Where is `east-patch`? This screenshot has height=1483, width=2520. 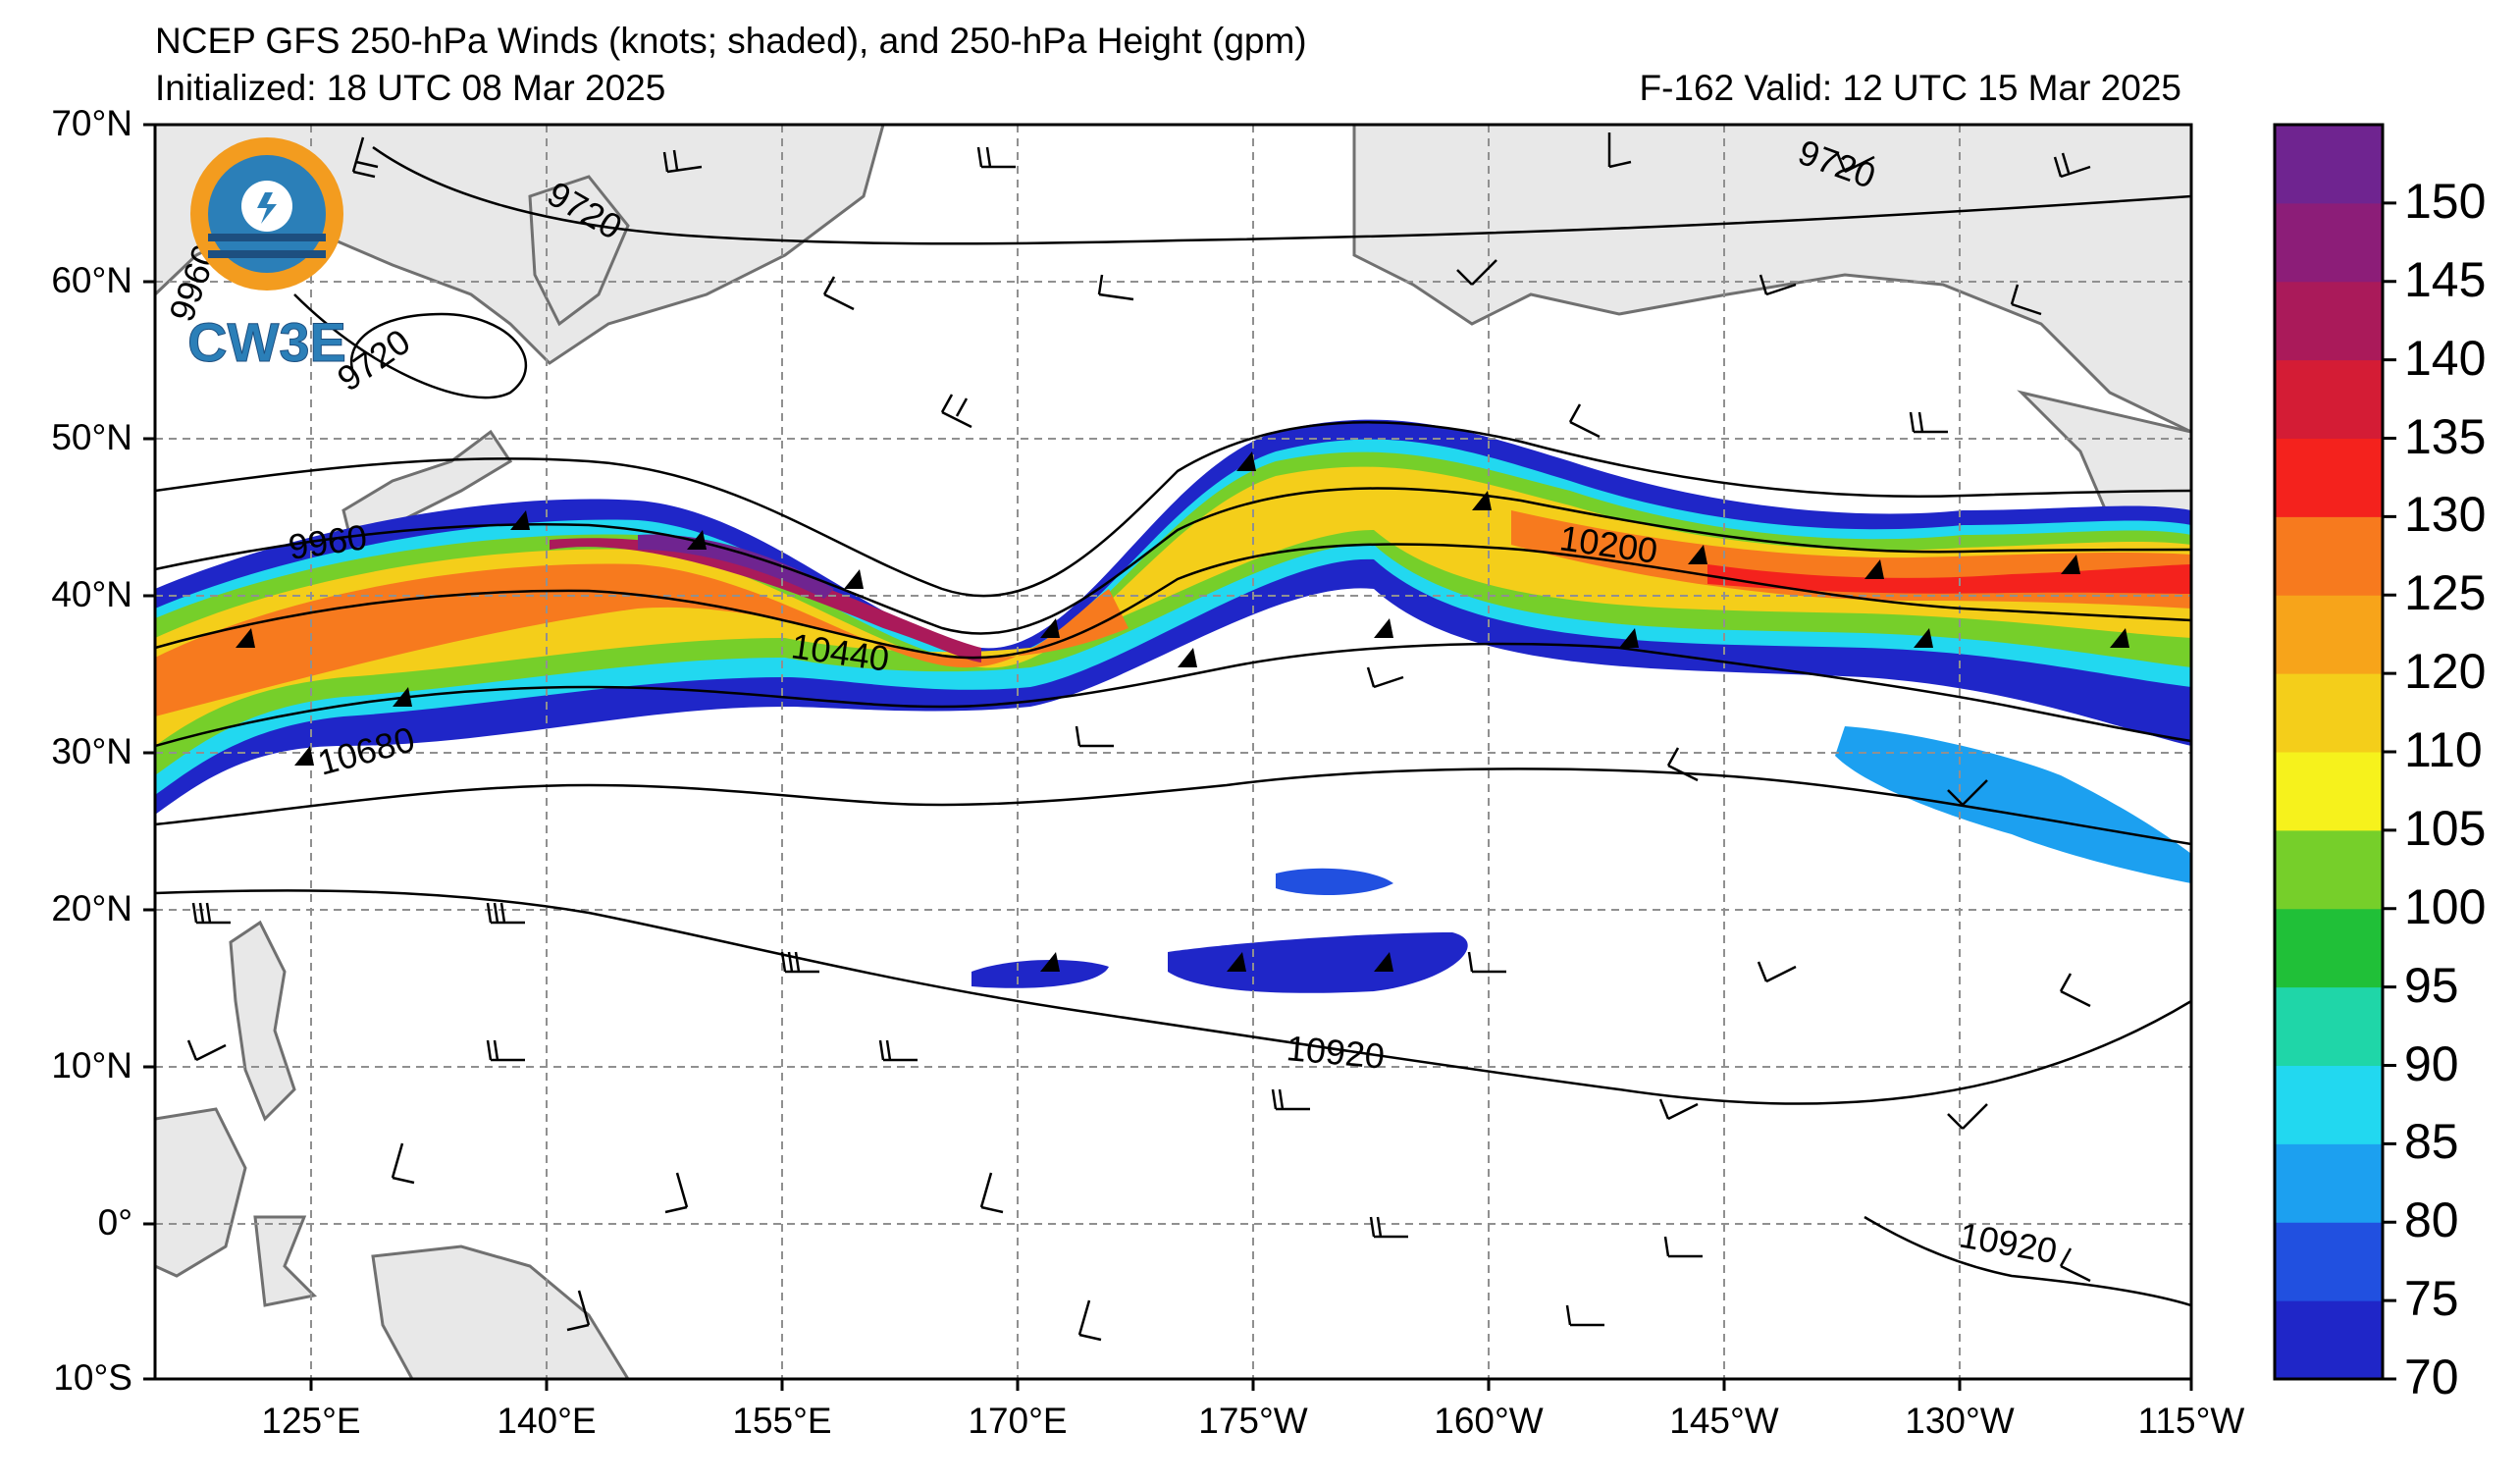
east-patch is located at coordinates (2013, 804).